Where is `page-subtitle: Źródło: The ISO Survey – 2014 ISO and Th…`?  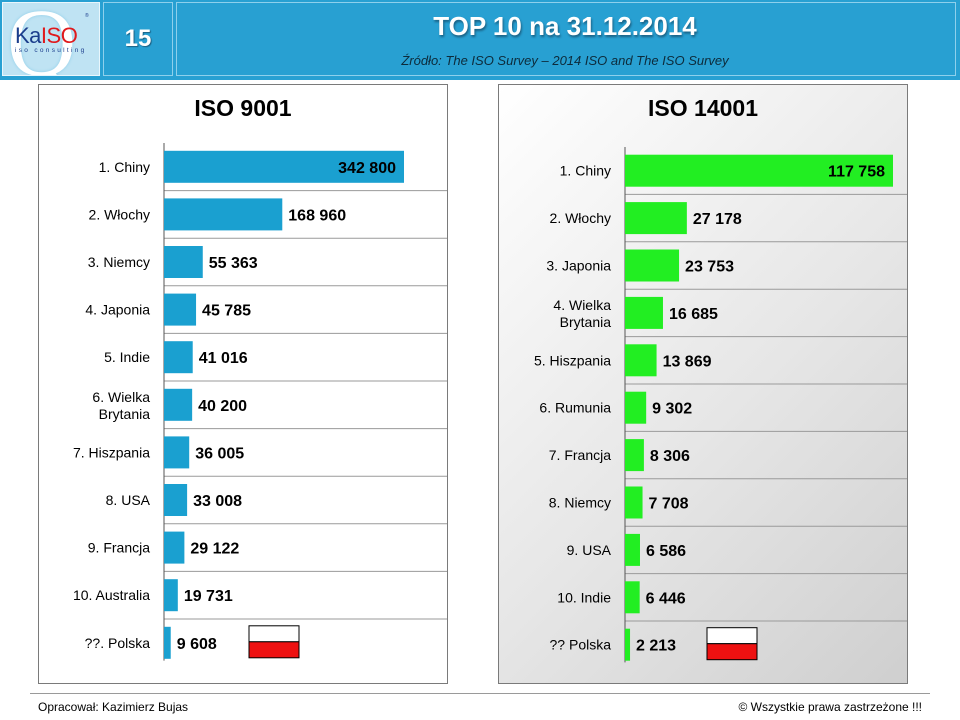 page-subtitle: Źródło: The ISO Survey – 2014 ISO and Th… is located at coordinates (565, 60).